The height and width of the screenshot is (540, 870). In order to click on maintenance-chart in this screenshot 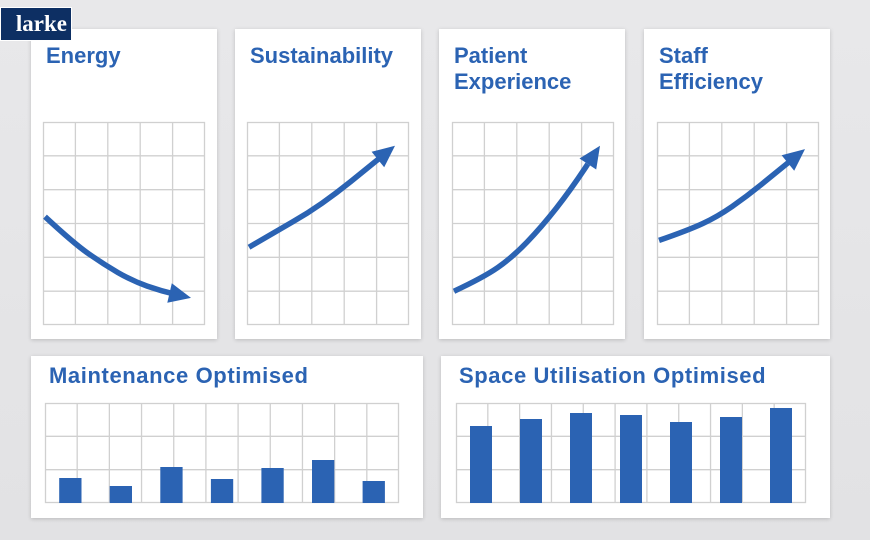, I will do `click(222, 453)`.